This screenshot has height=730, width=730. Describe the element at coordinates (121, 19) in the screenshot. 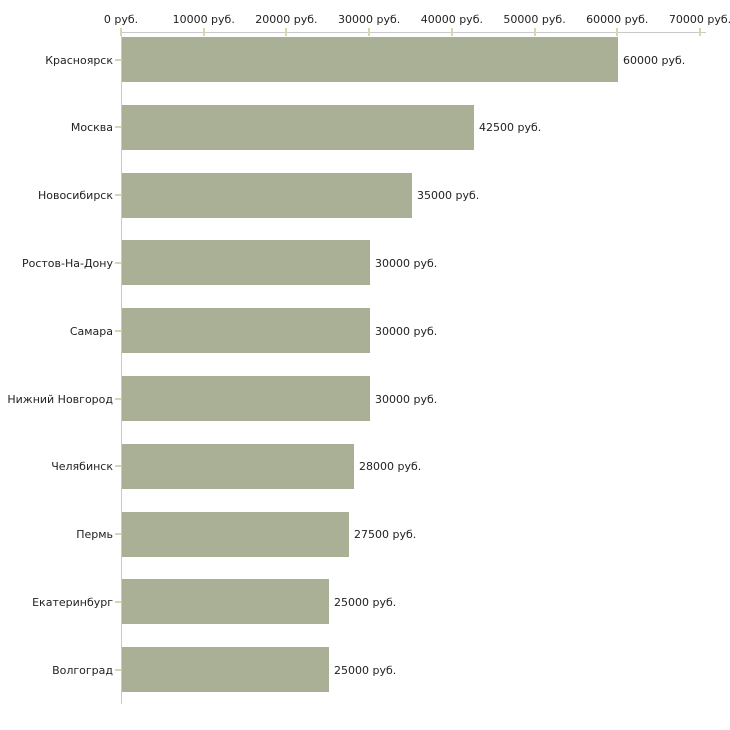

I see `x-axis-tick-label: 0 руб.` at that location.